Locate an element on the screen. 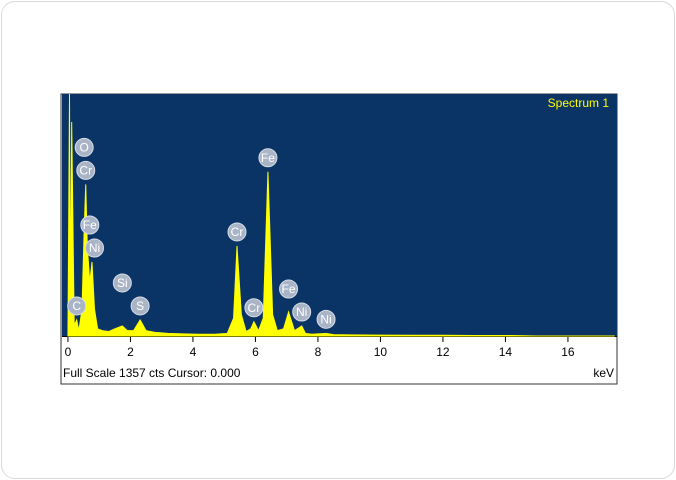  chart-title: Spectrum 1 is located at coordinates (579, 103).